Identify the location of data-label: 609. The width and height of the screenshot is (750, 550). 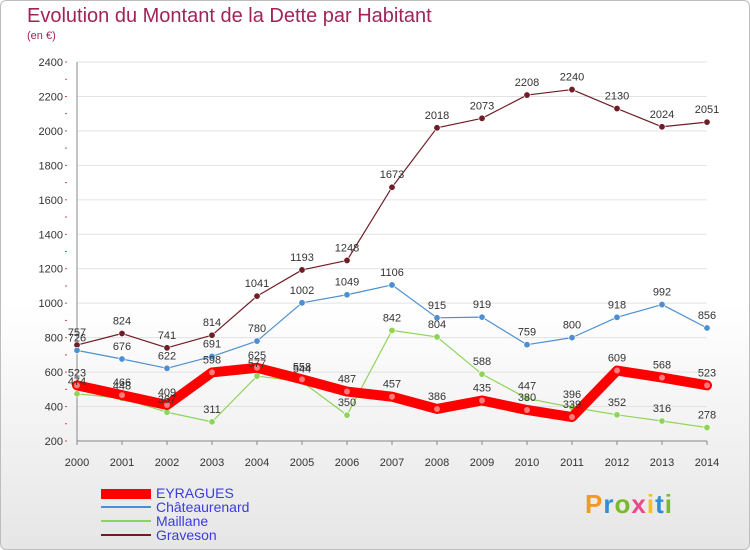
(617, 359).